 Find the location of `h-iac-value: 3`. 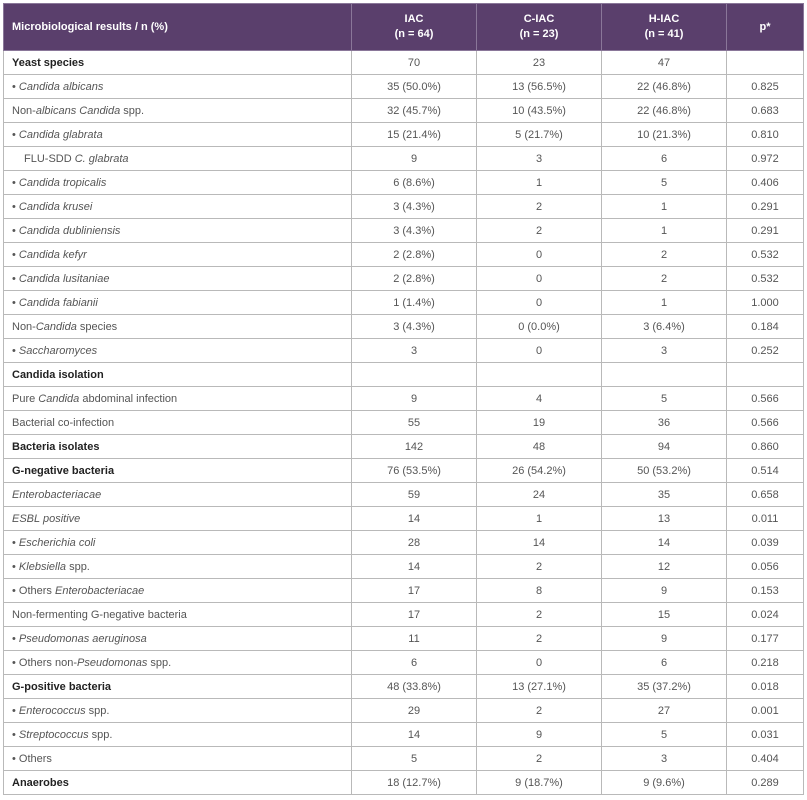

h-iac-value: 3 is located at coordinates (664, 350).